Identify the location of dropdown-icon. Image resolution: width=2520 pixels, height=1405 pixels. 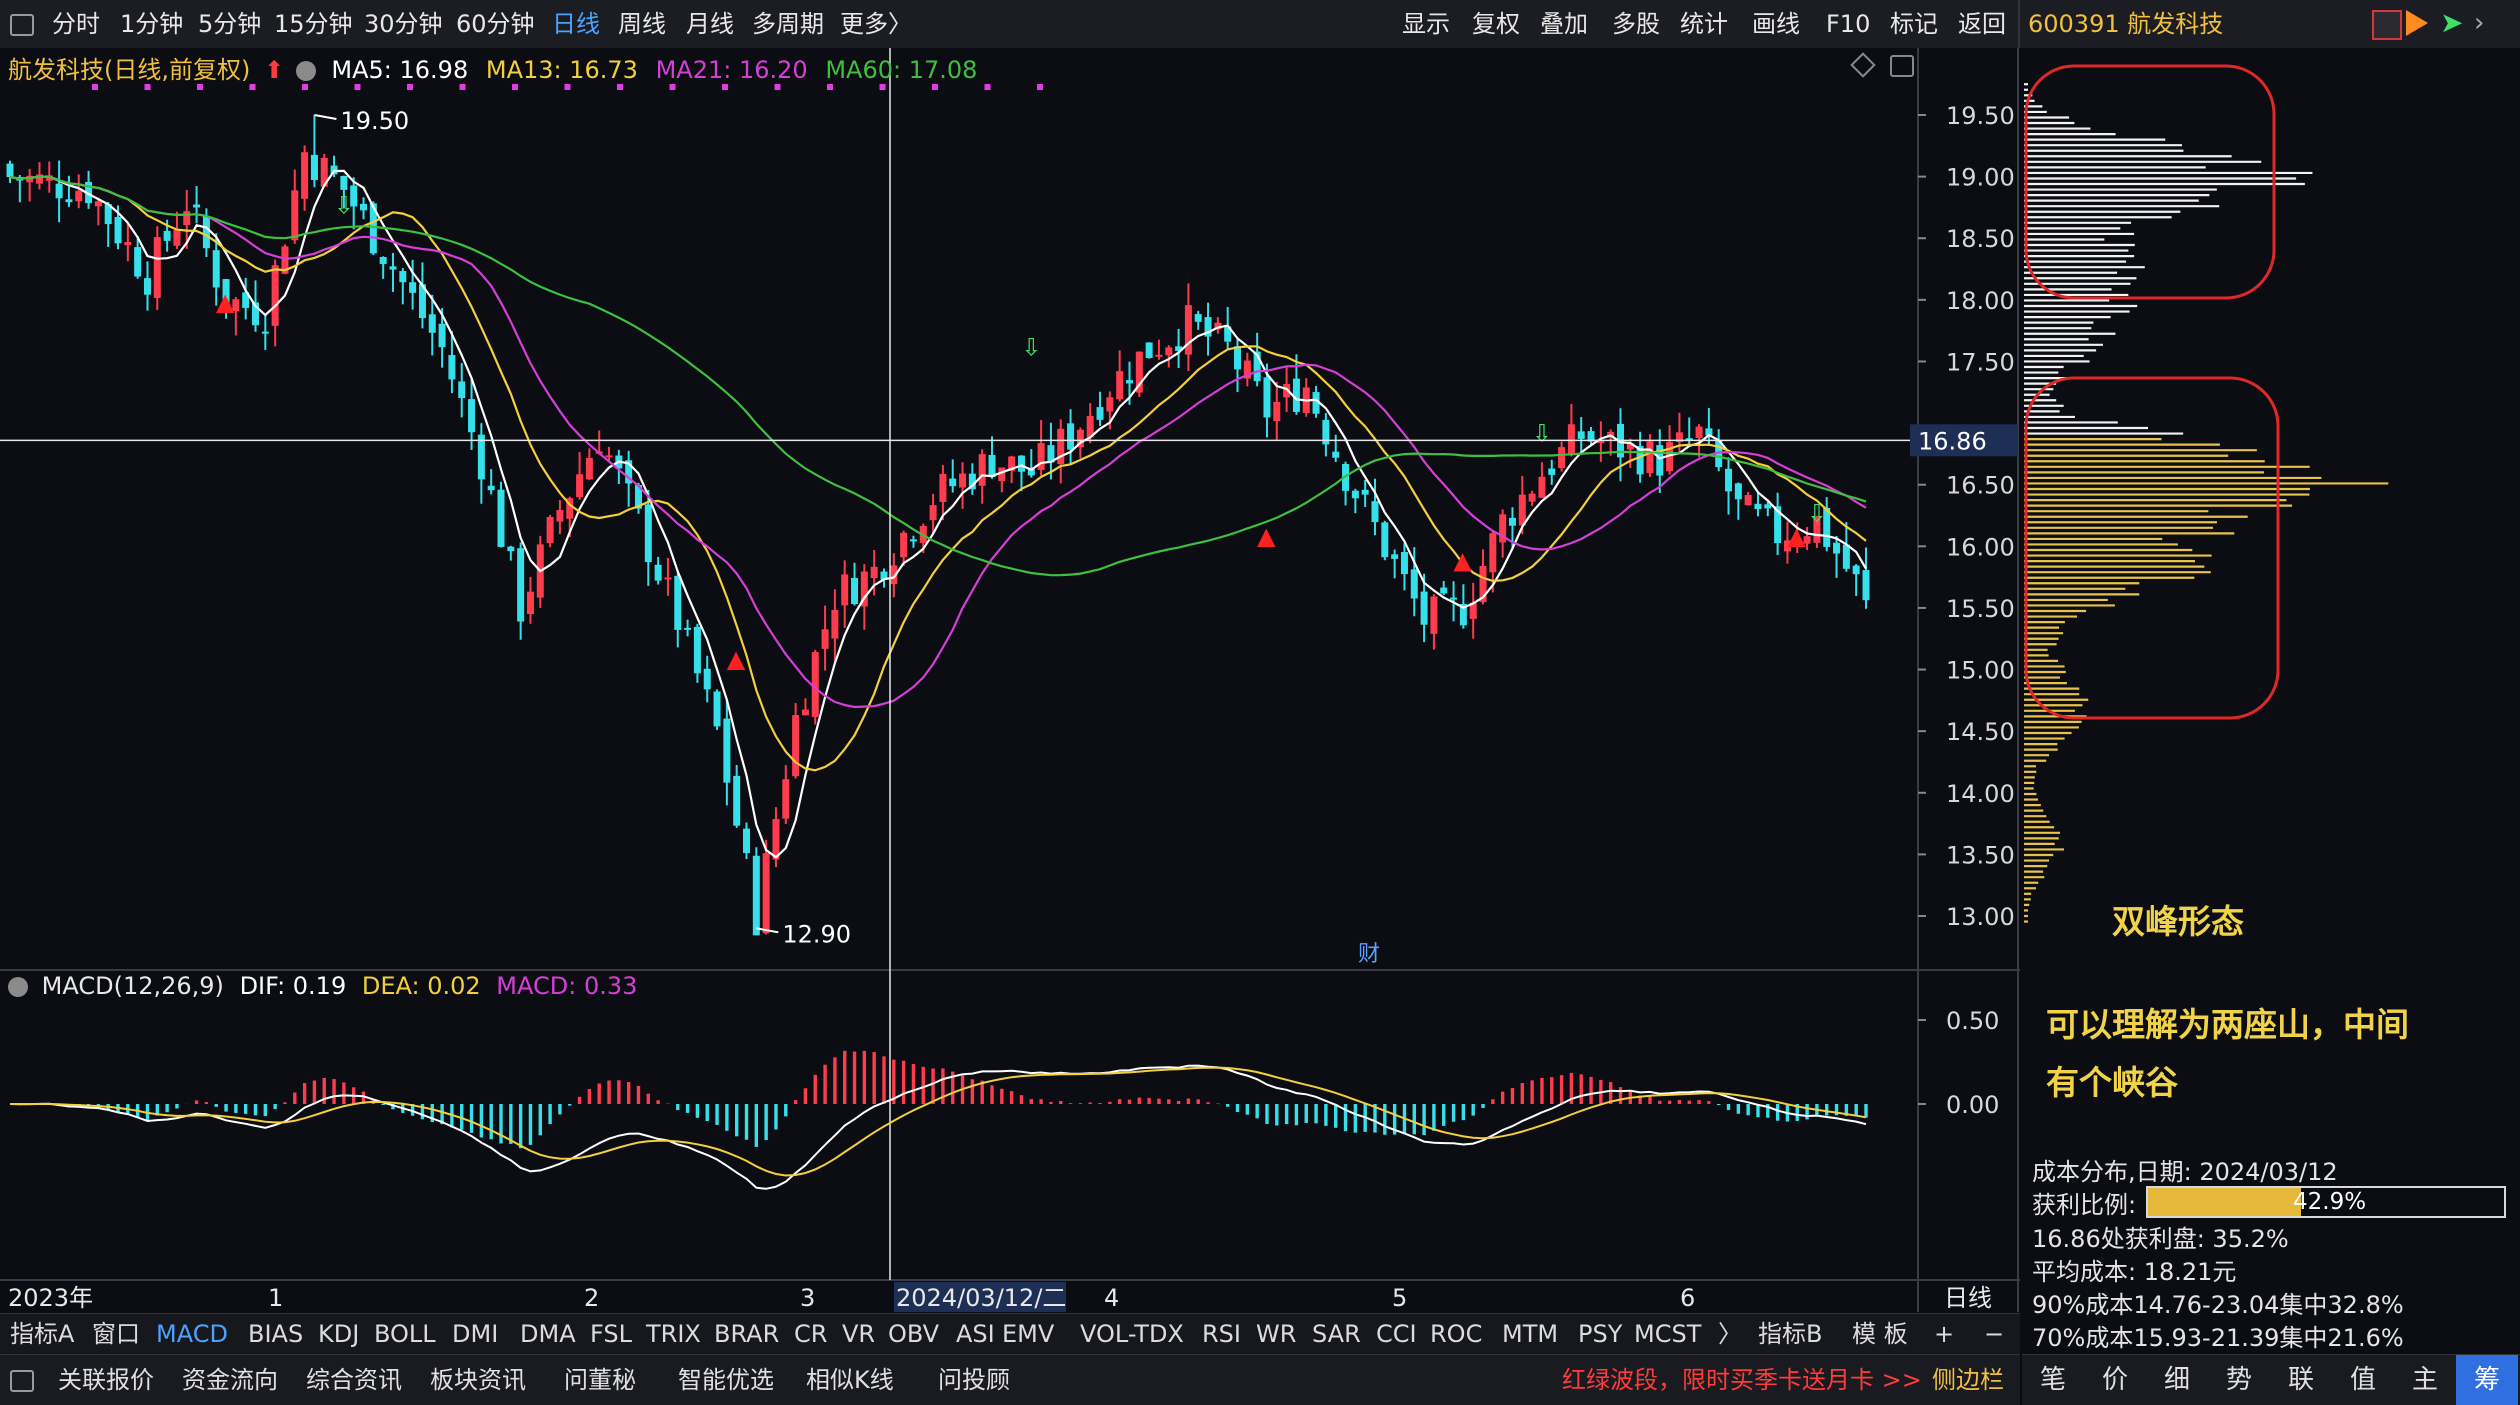
(305, 71).